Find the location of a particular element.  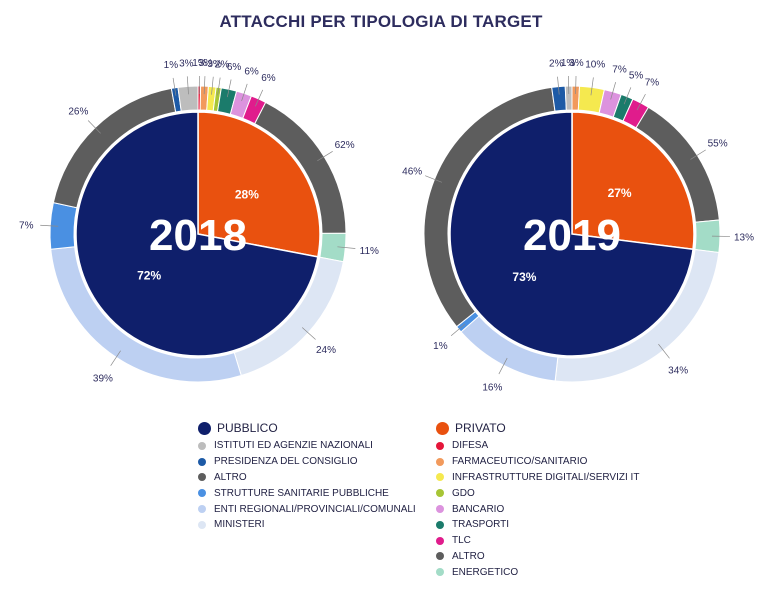

legend-swatch-privato-infrastrutture-digitali-servizi-it is located at coordinates (440, 477).